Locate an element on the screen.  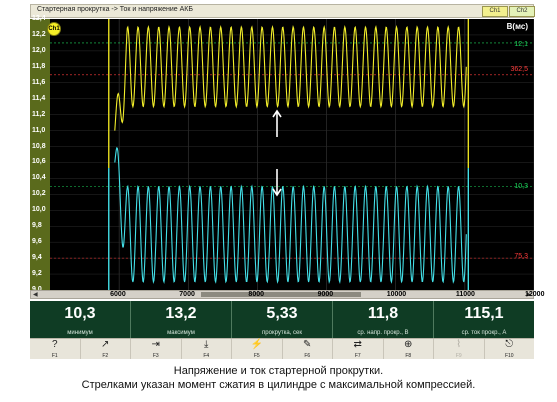
y-tick-label: 11,4 is located at coordinates (39, 98).